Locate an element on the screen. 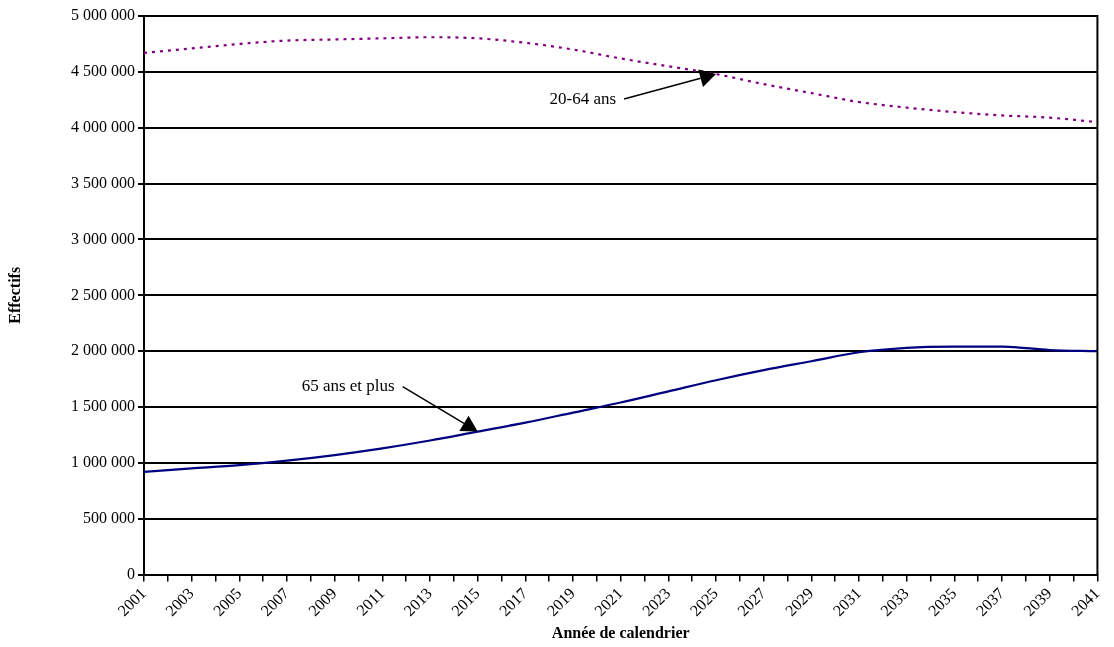 The image size is (1114, 647). y-tick-label: 2 500 000 is located at coordinates (103, 294).